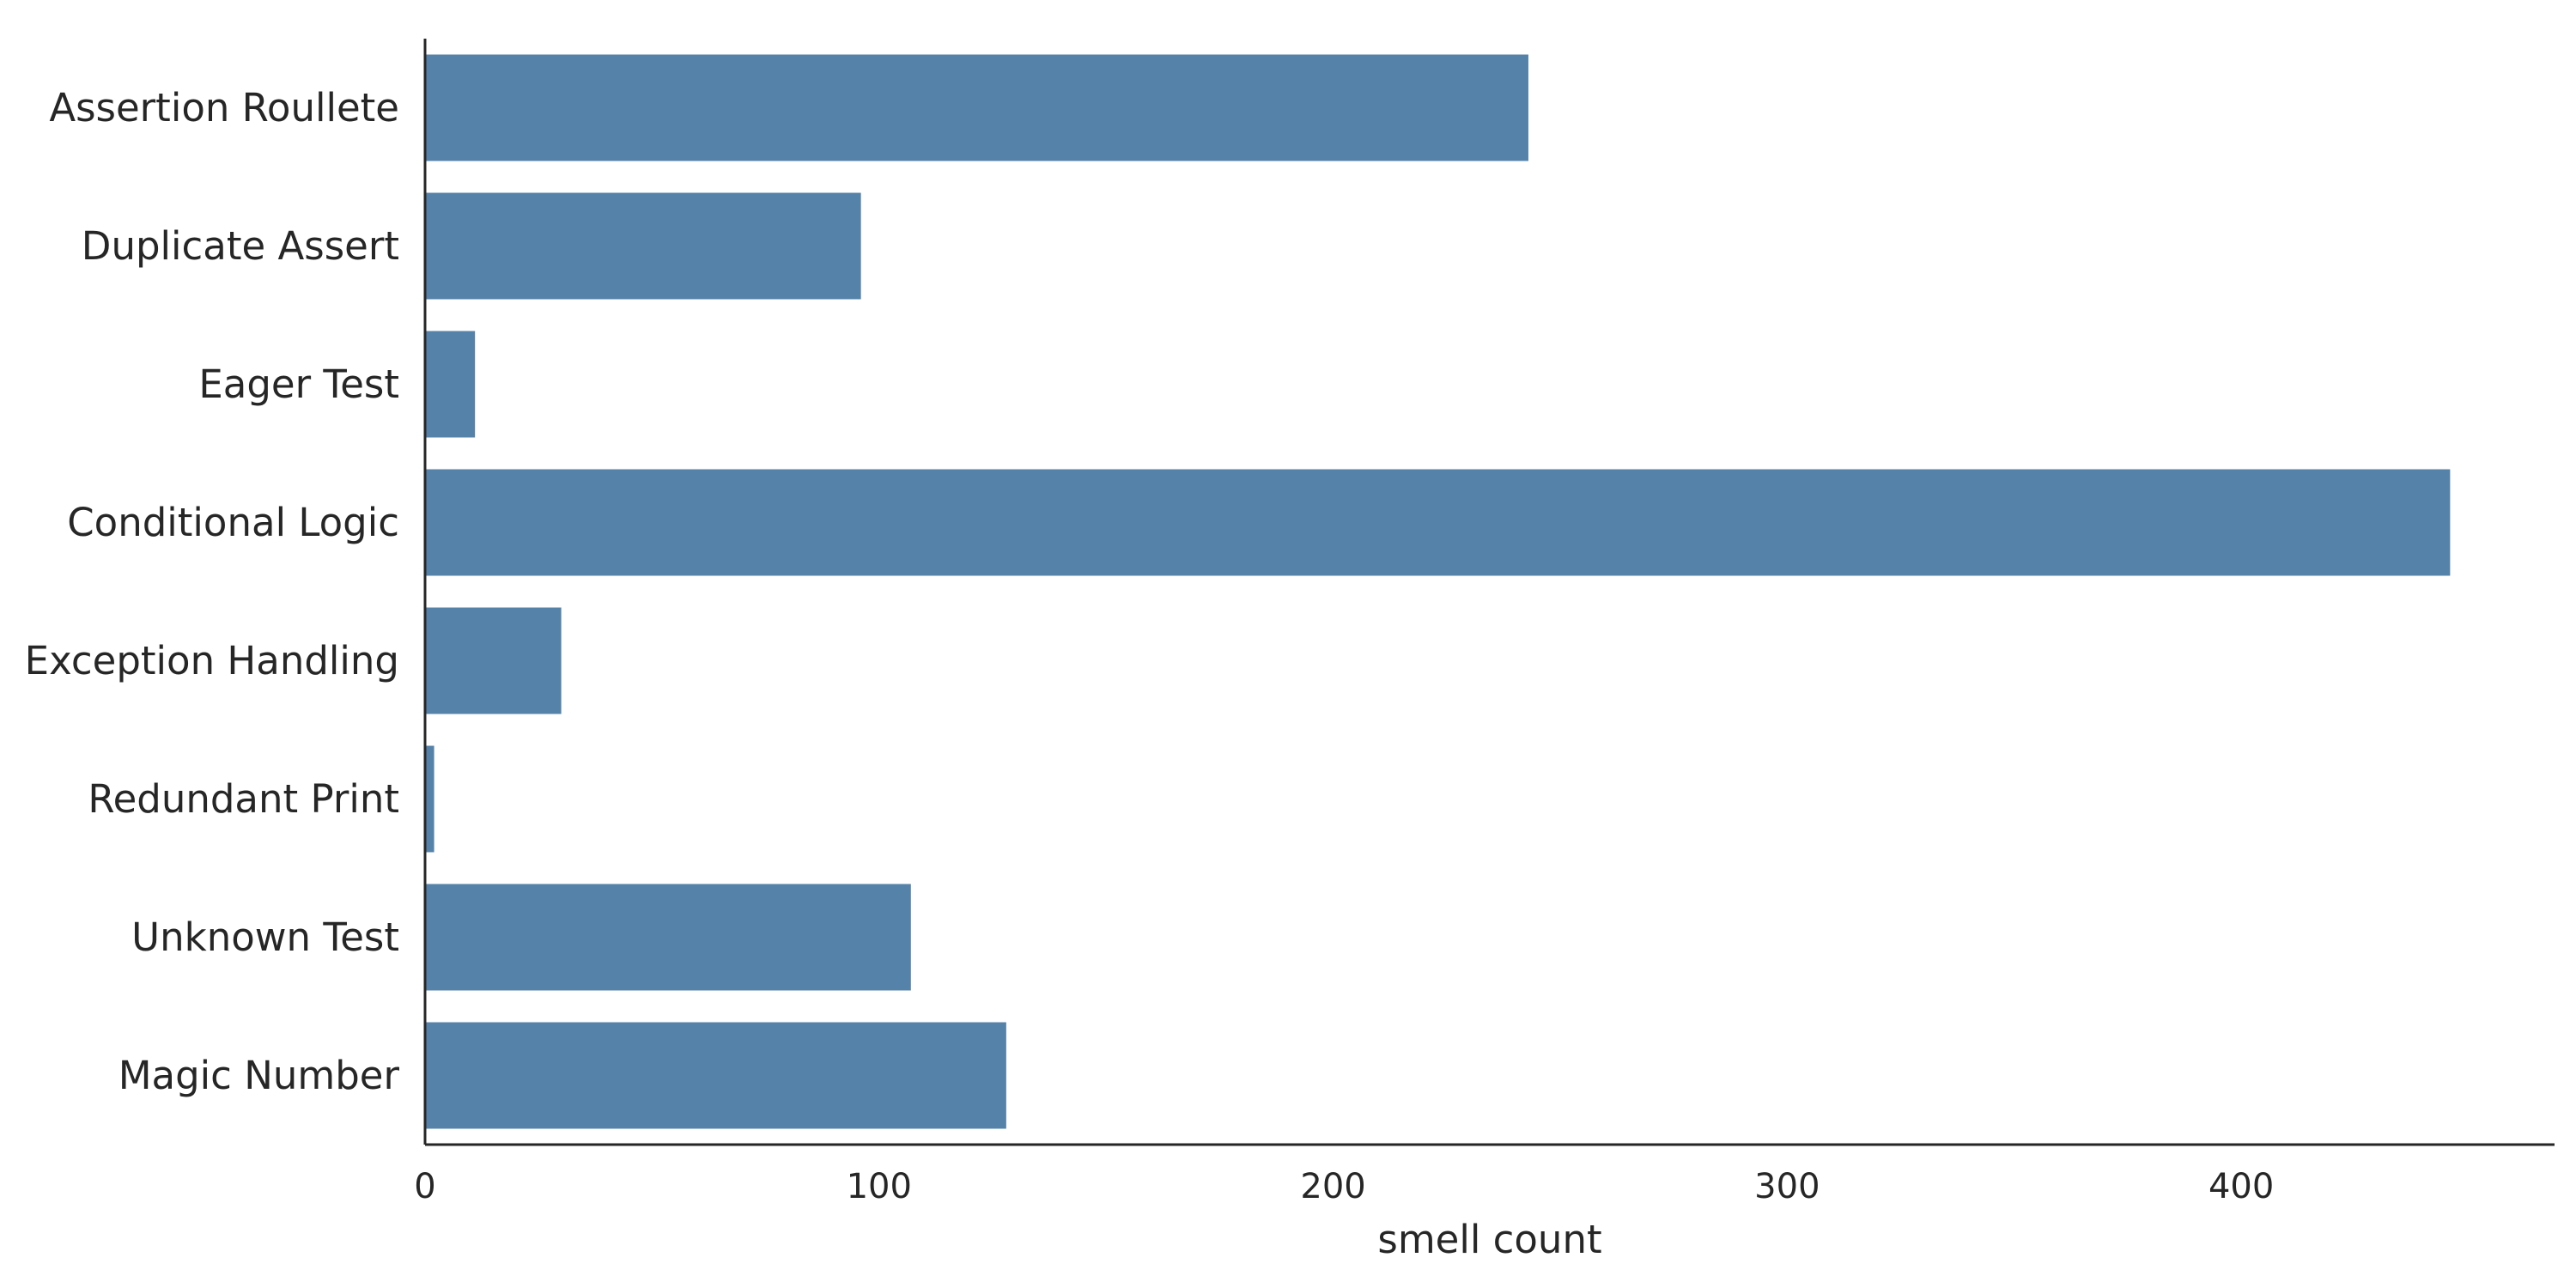 The image size is (2576, 1288). Describe the element at coordinates (879, 1186) in the screenshot. I see `x-tick-label: 100` at that location.